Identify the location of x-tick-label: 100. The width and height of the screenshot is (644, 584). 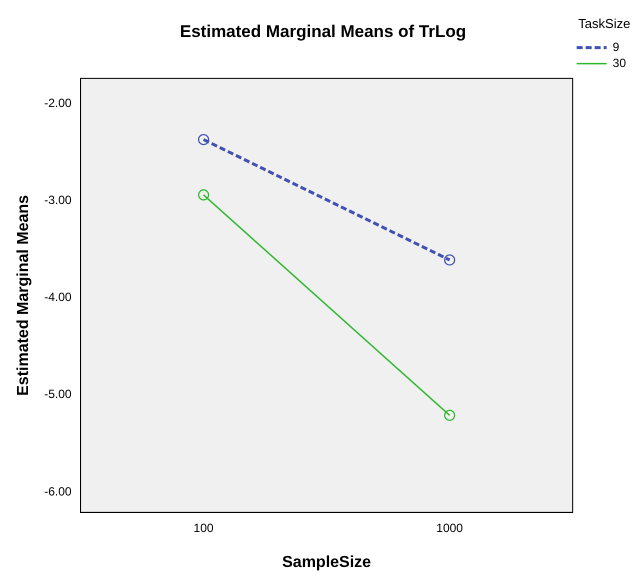
(204, 527).